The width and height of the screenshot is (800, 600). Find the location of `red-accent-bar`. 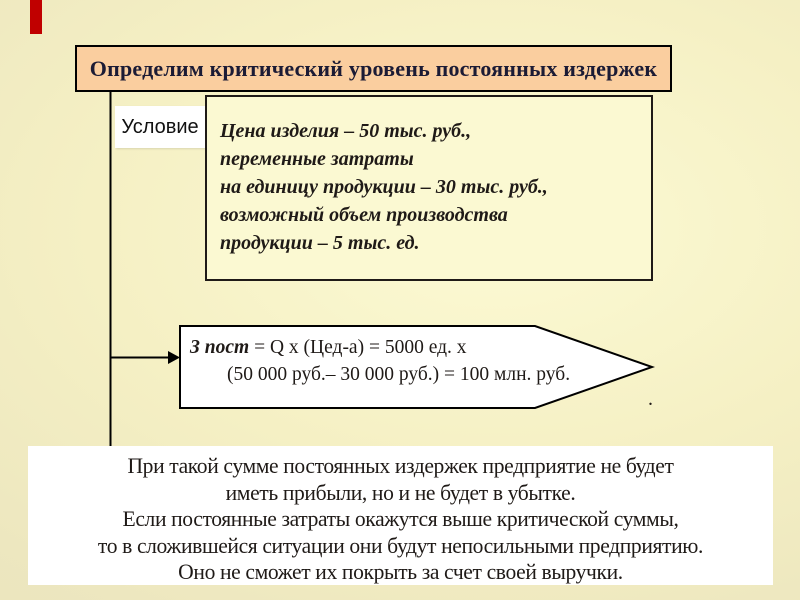

red-accent-bar is located at coordinates (36, 17).